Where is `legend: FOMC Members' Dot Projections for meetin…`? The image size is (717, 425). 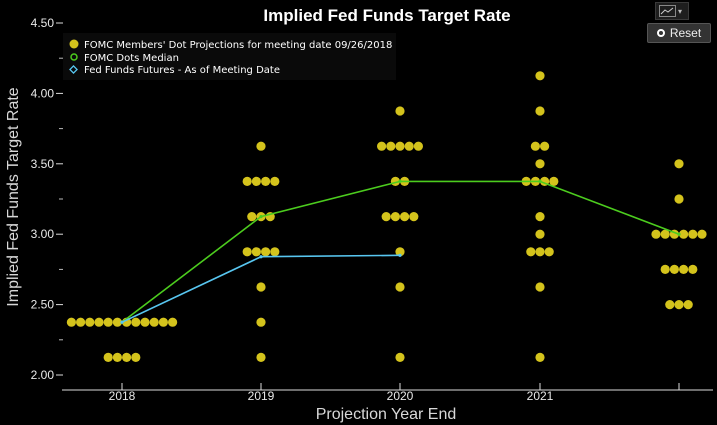
legend: FOMC Members' Dot Projections for meetin… is located at coordinates (229, 56).